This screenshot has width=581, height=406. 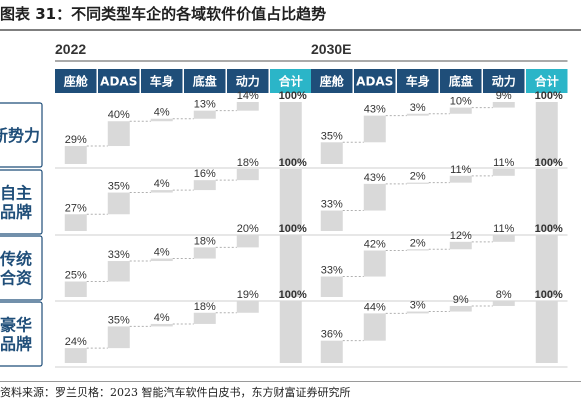 What do you see at coordinates (76, 140) in the screenshot?
I see `data-label: 29%` at bounding box center [76, 140].